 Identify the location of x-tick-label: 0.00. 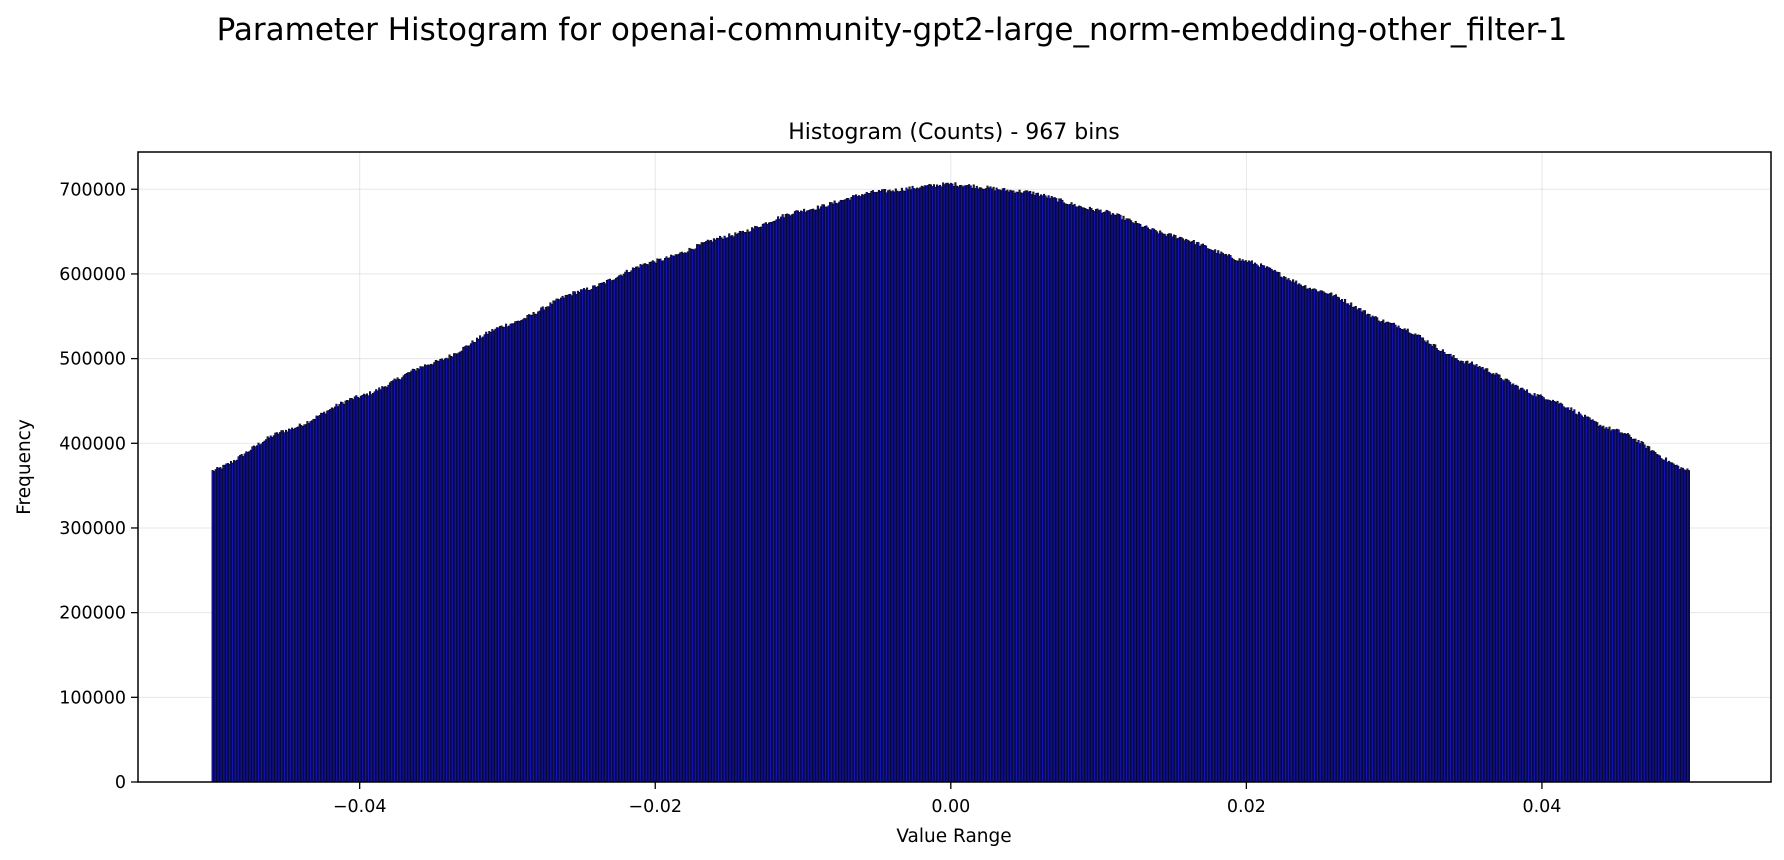
(950, 807).